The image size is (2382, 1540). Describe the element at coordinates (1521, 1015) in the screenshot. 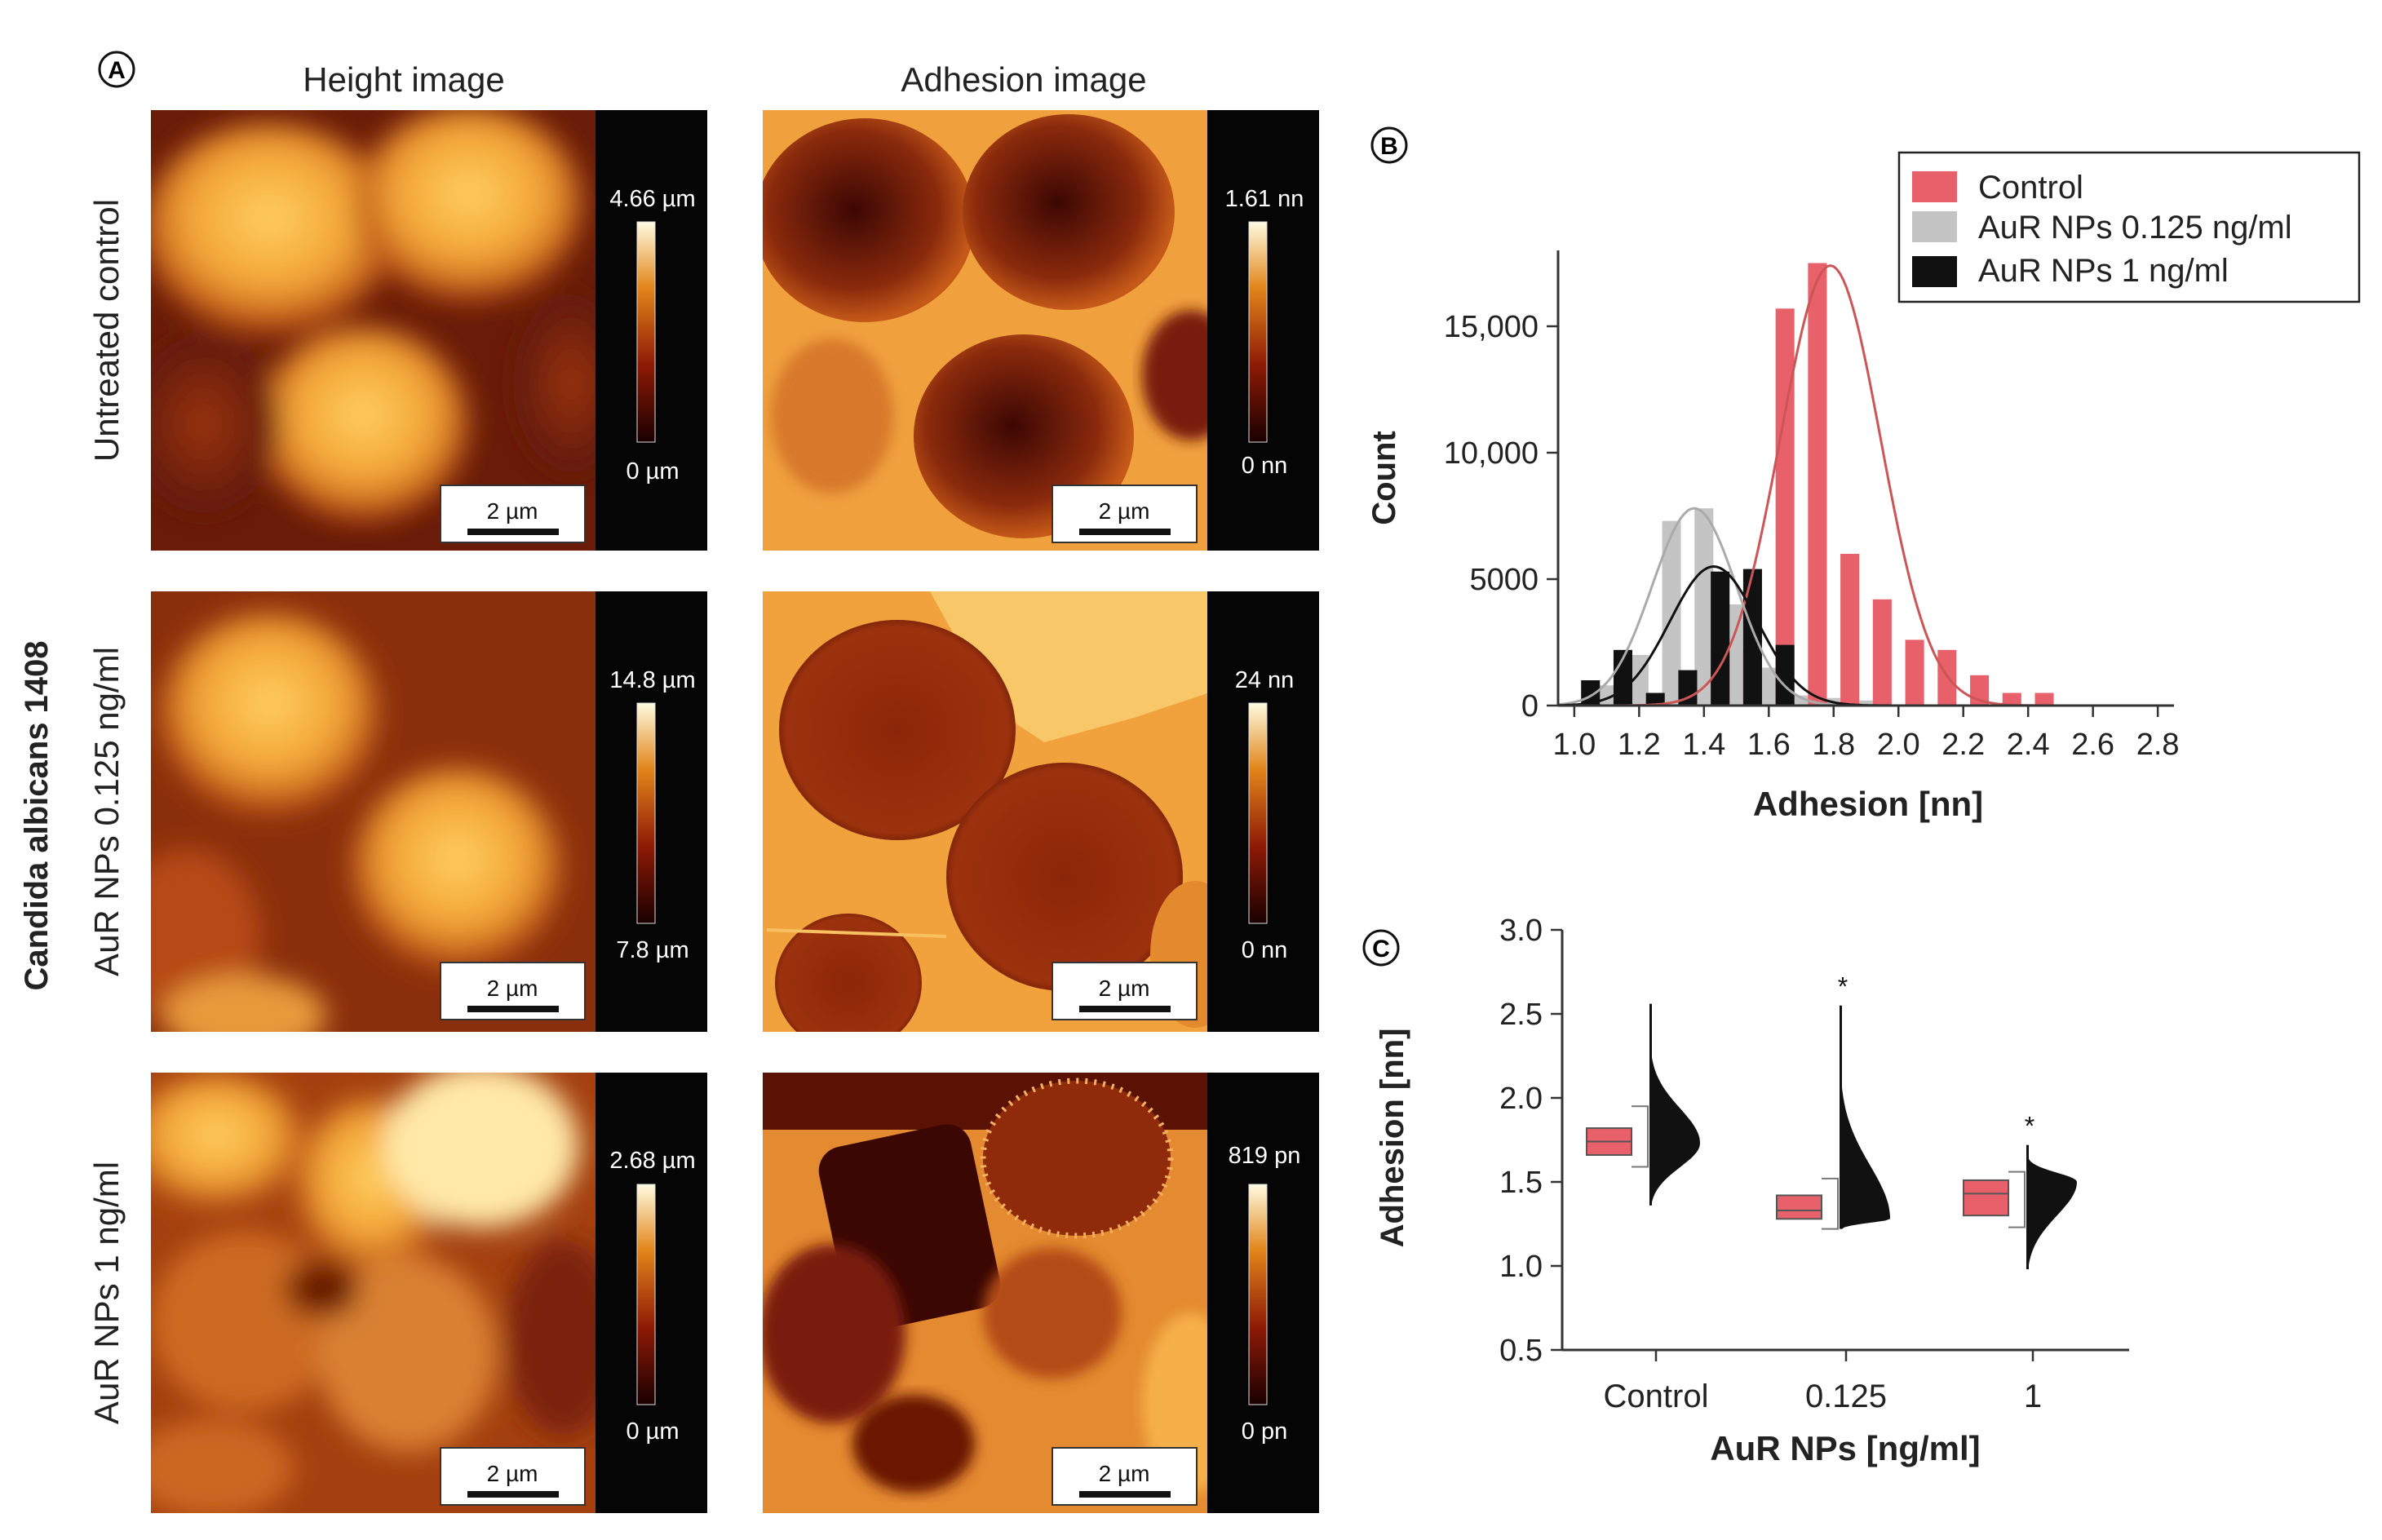

I see `y-tick-label: 2.5` at that location.